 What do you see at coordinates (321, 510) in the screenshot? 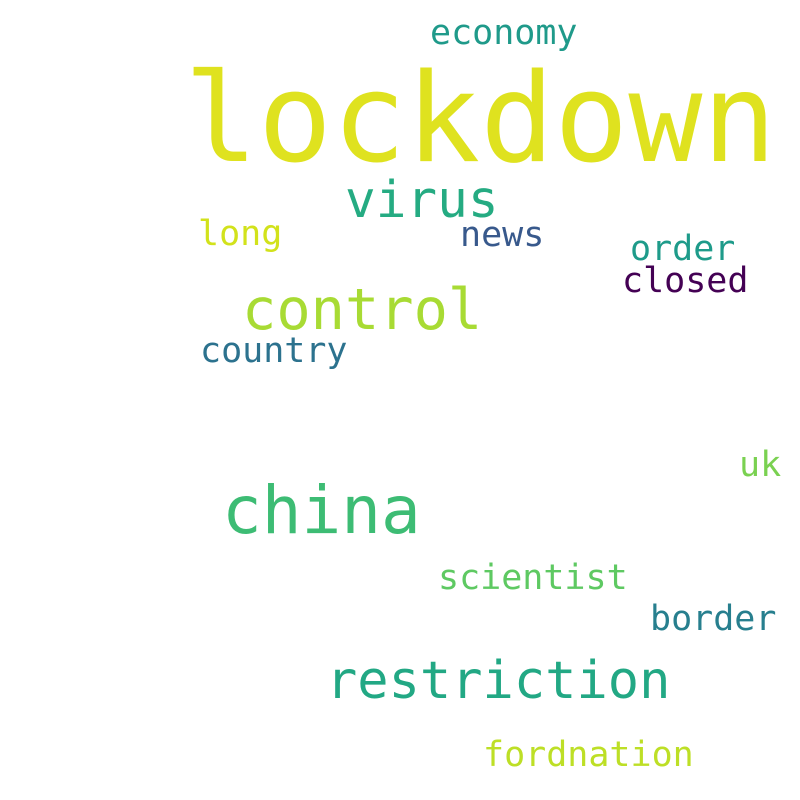
I see `word-china: china` at bounding box center [321, 510].